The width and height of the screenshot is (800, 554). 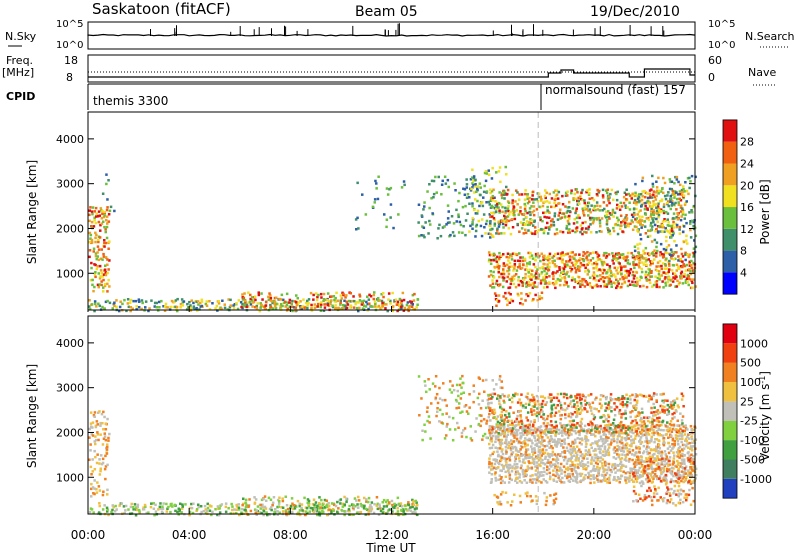 What do you see at coordinates (743, 272) in the screenshot?
I see `power-colorbar-tick: 4` at bounding box center [743, 272].